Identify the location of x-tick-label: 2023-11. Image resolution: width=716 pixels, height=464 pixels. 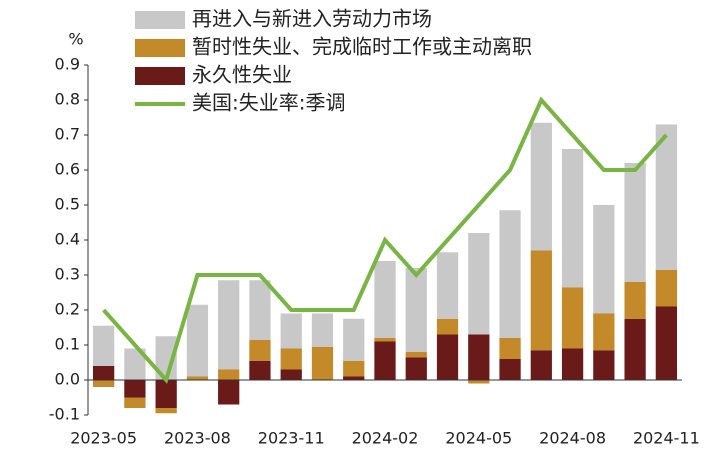
(291, 438).